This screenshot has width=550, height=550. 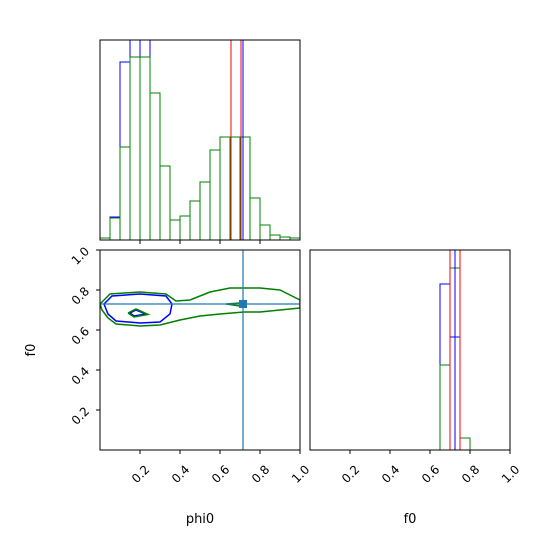 I want to click on y-tick-label: 0.2, so click(x=80, y=415).